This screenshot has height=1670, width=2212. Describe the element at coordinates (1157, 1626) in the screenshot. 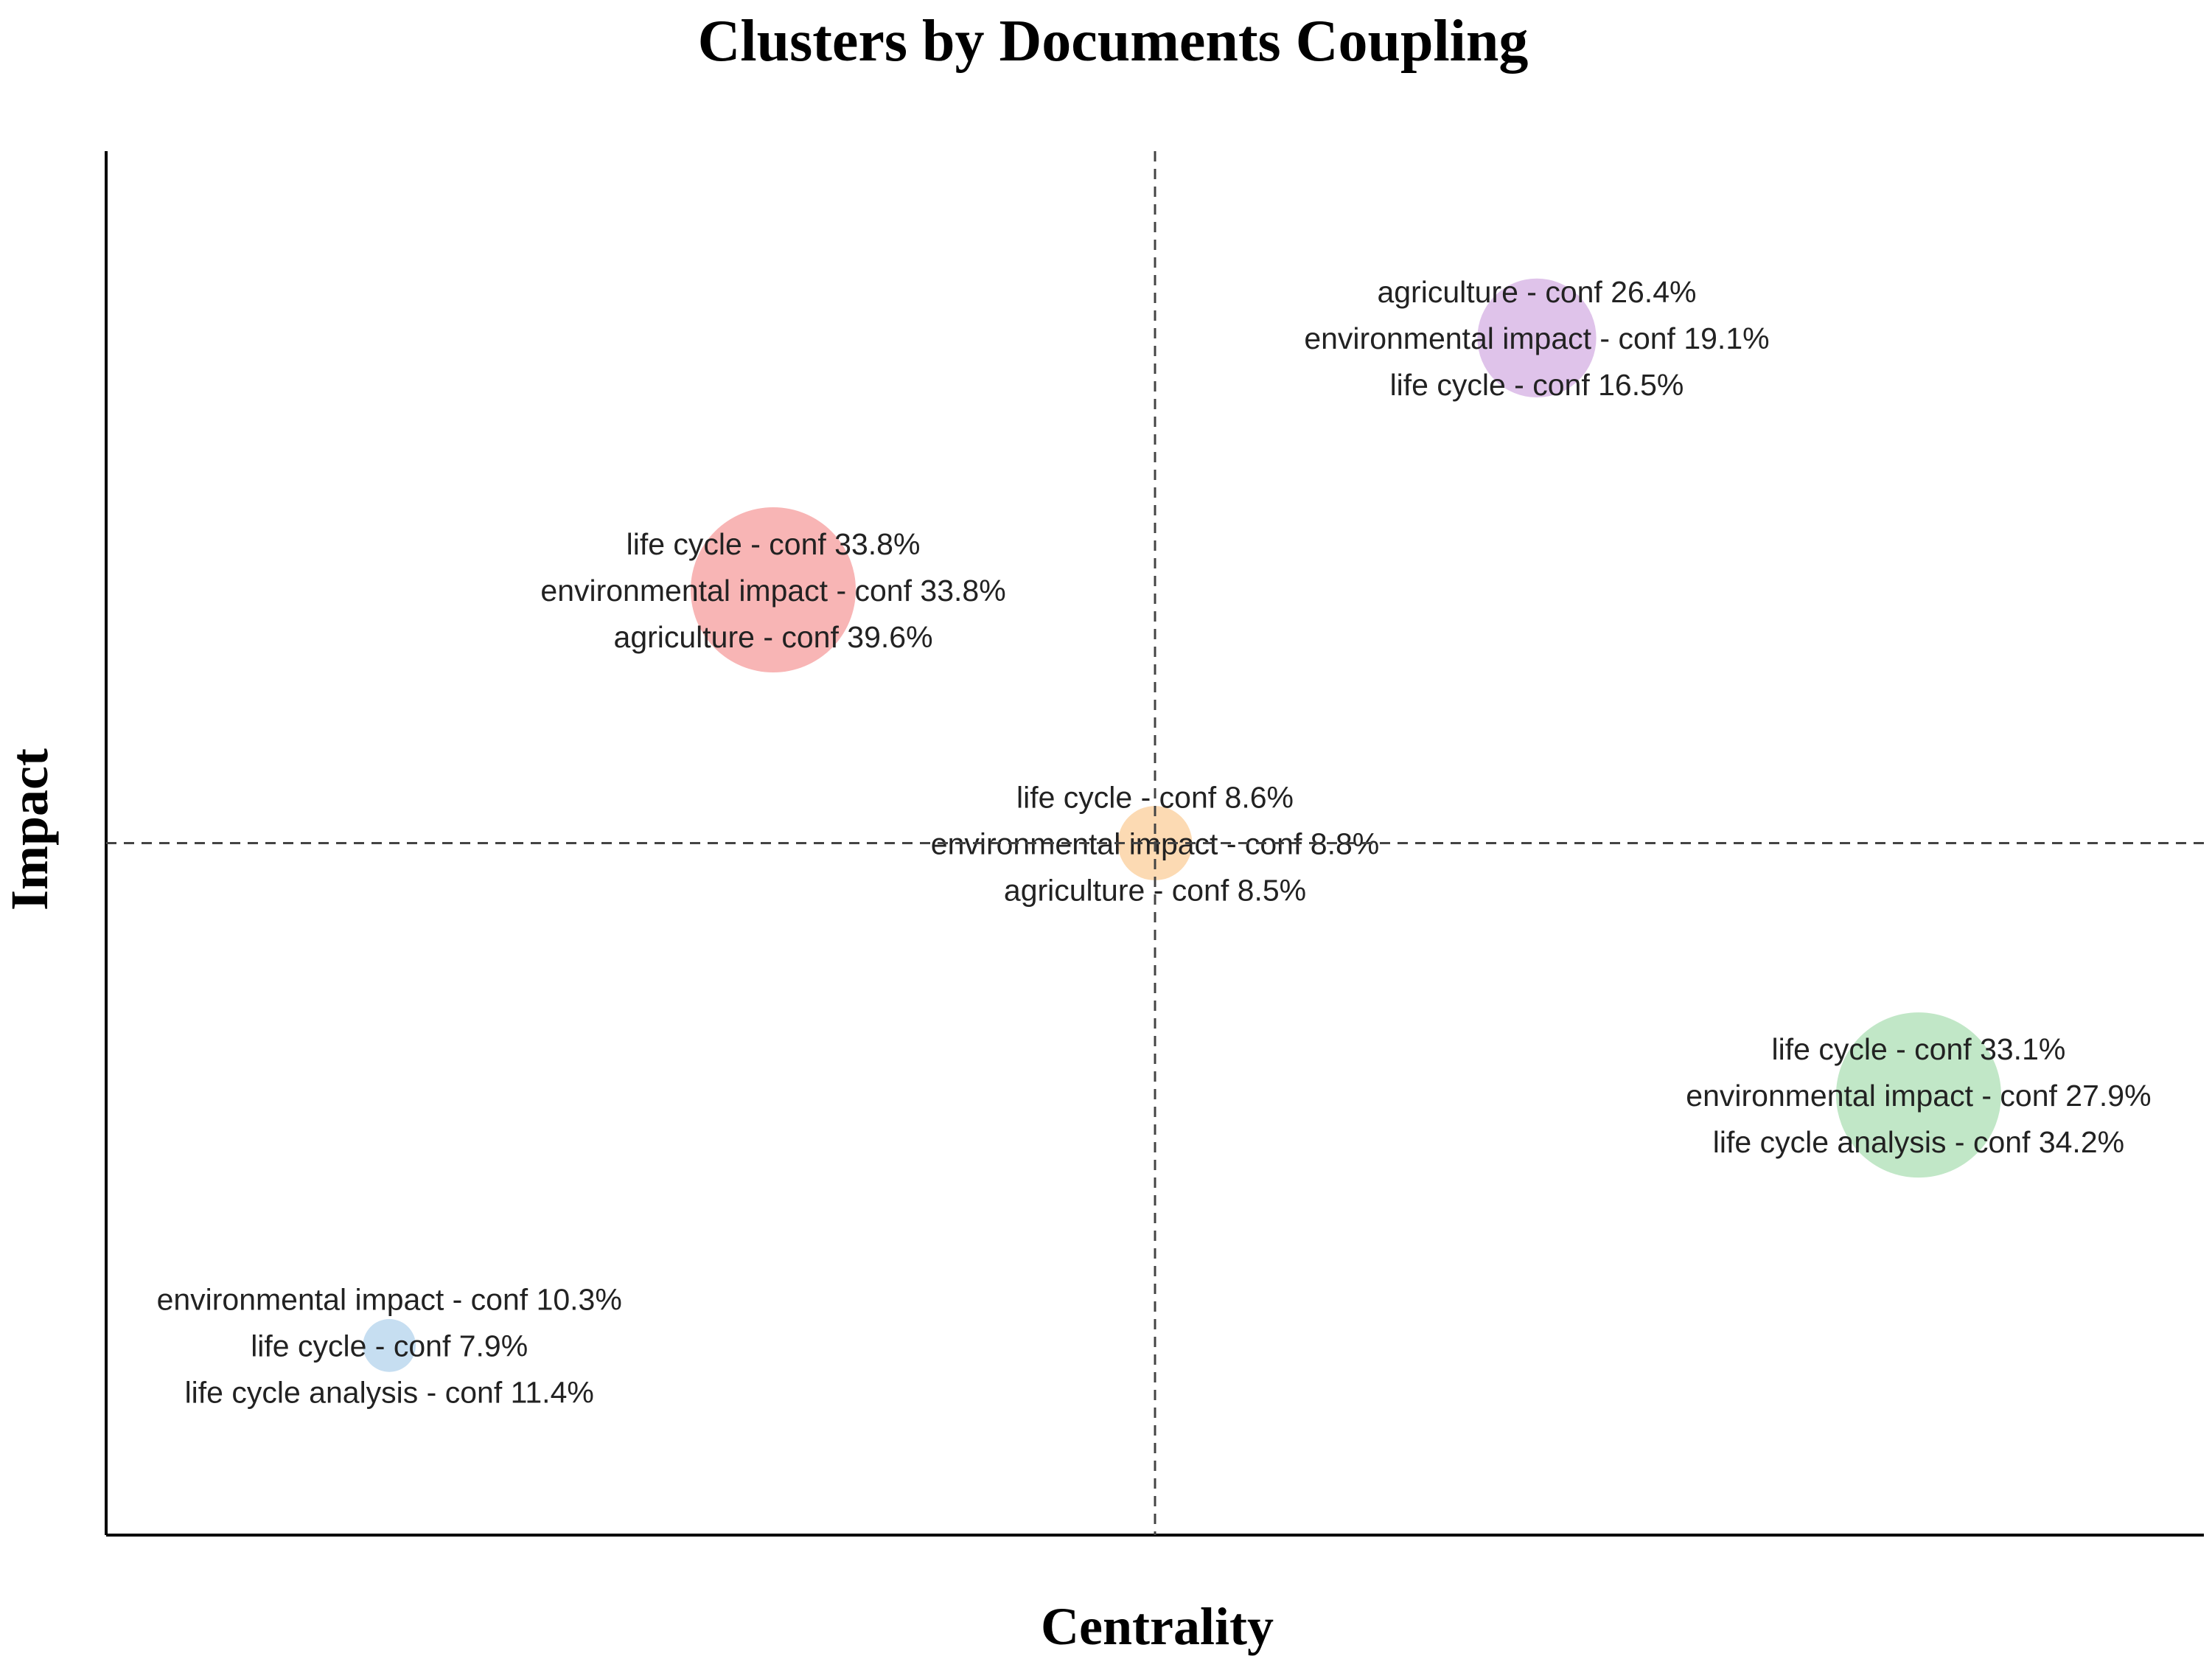

I see `x-axis-label: Centrality` at that location.